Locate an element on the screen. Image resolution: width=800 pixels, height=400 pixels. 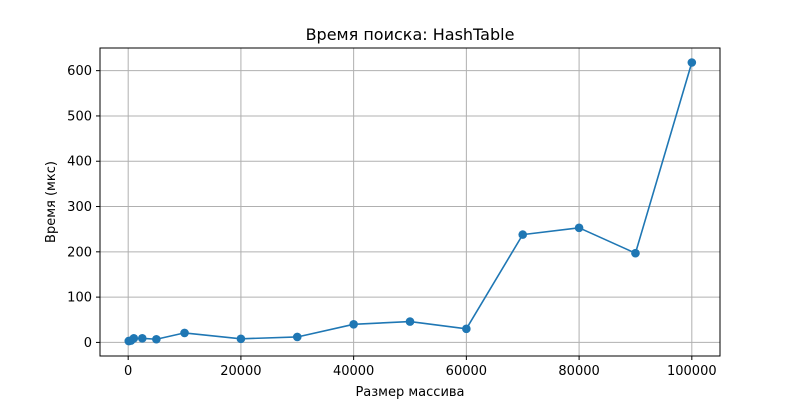
x-tick-label: 80000 is located at coordinates (578, 371).